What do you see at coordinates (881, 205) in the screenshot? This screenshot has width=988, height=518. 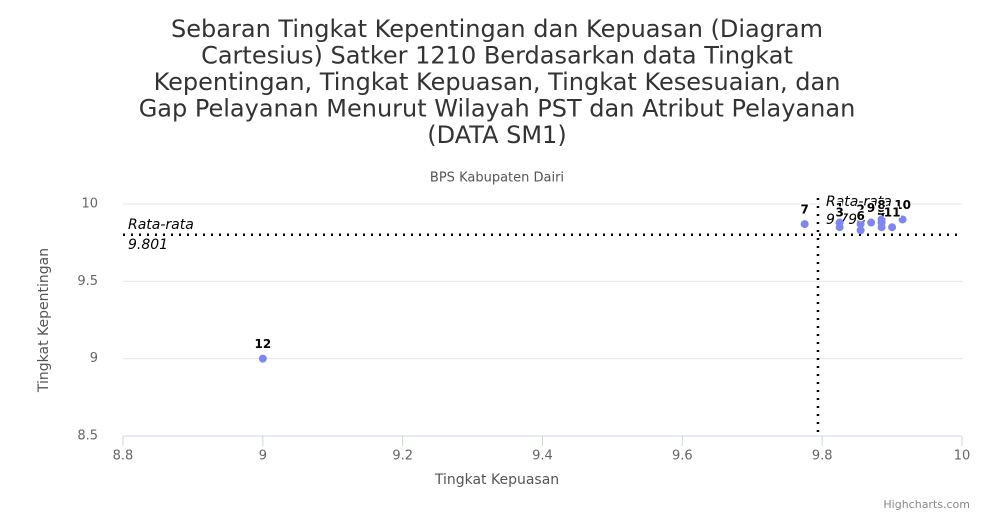 I see `data-label: 8` at bounding box center [881, 205].